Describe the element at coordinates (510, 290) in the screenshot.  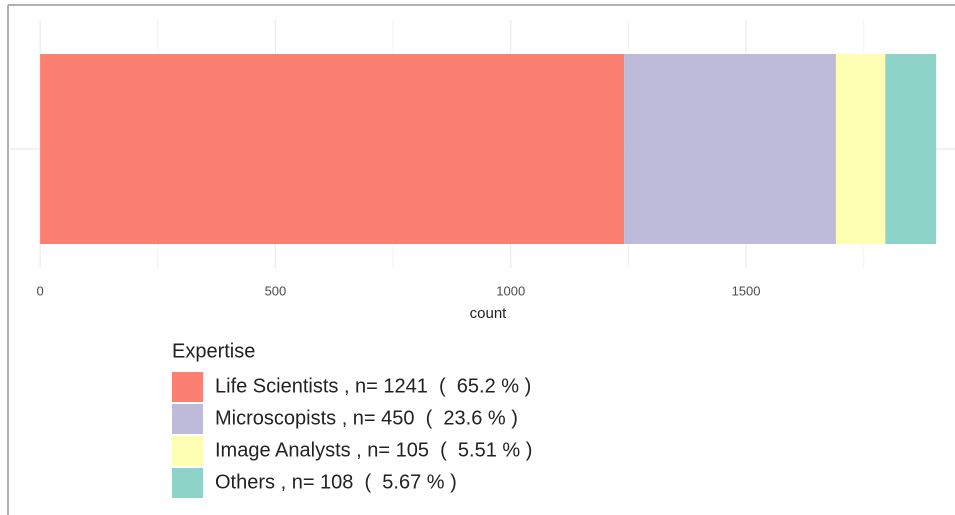
I see `x-tick-label: 1000` at that location.